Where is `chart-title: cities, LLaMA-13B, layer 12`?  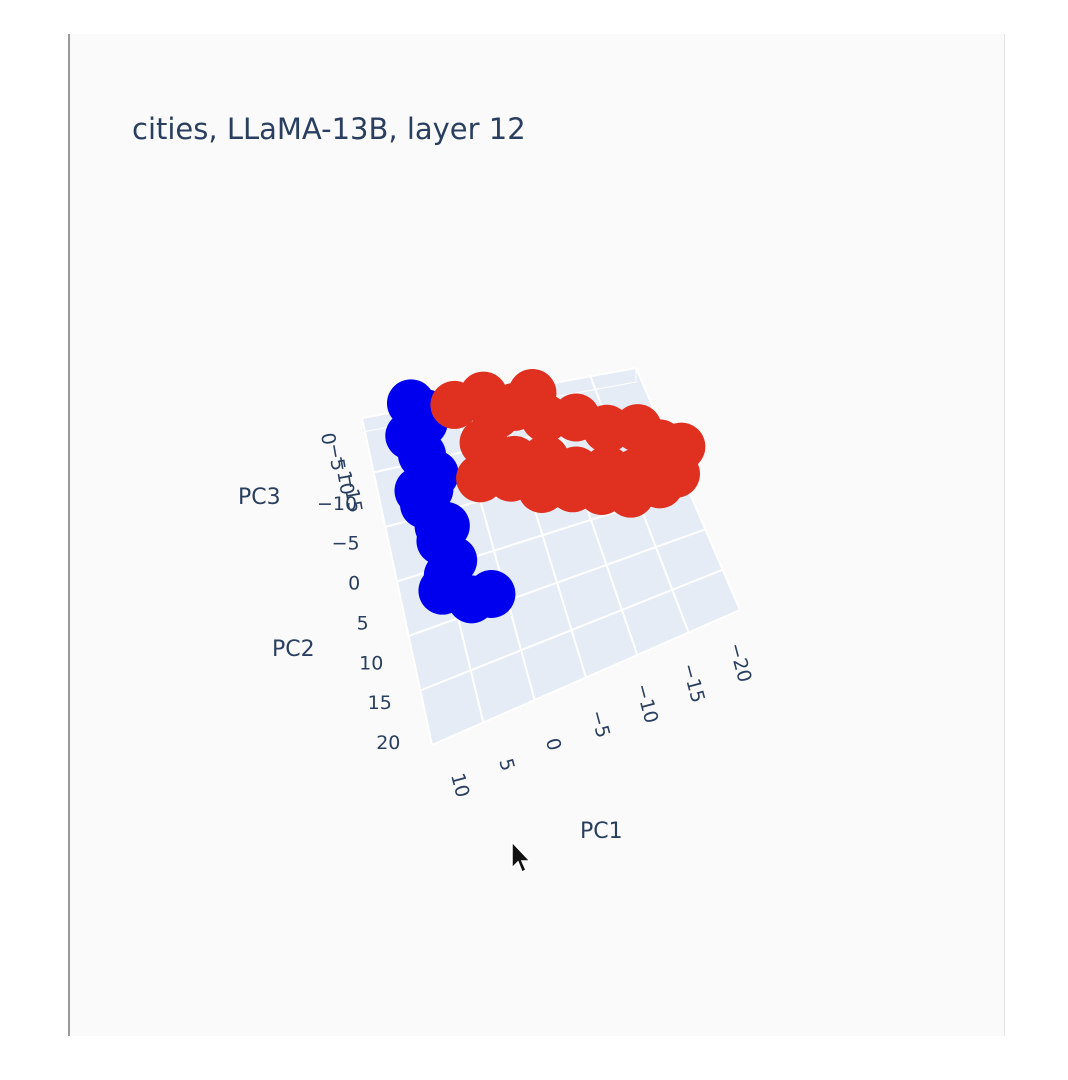 chart-title: cities, LLaMA-13B, layer 12 is located at coordinates (329, 129).